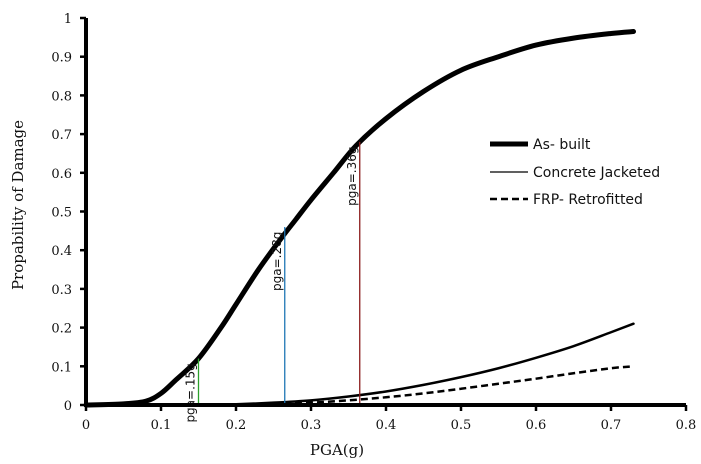 The height and width of the screenshot is (464, 701). What do you see at coordinates (686, 425) in the screenshot?
I see `x-tick-label: 0.8` at bounding box center [686, 425].